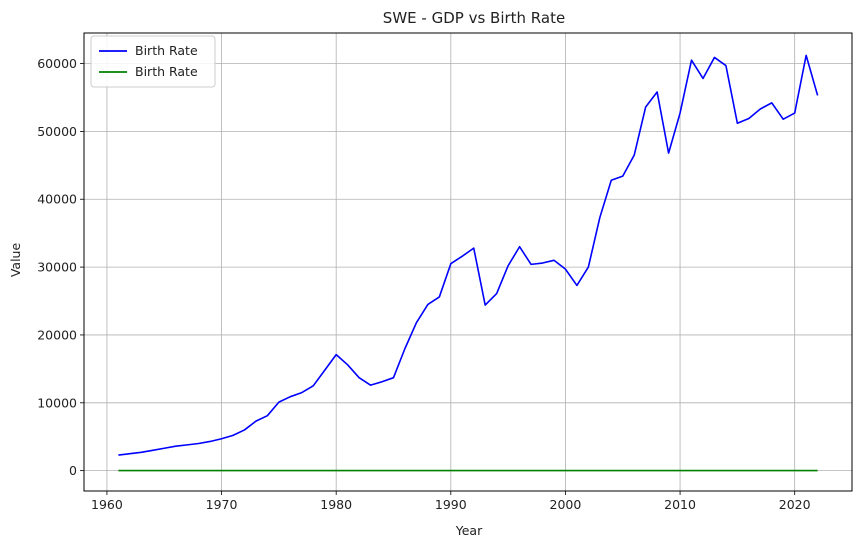  Describe the element at coordinates (469, 530) in the screenshot. I see `x-axis-label: Year` at that location.